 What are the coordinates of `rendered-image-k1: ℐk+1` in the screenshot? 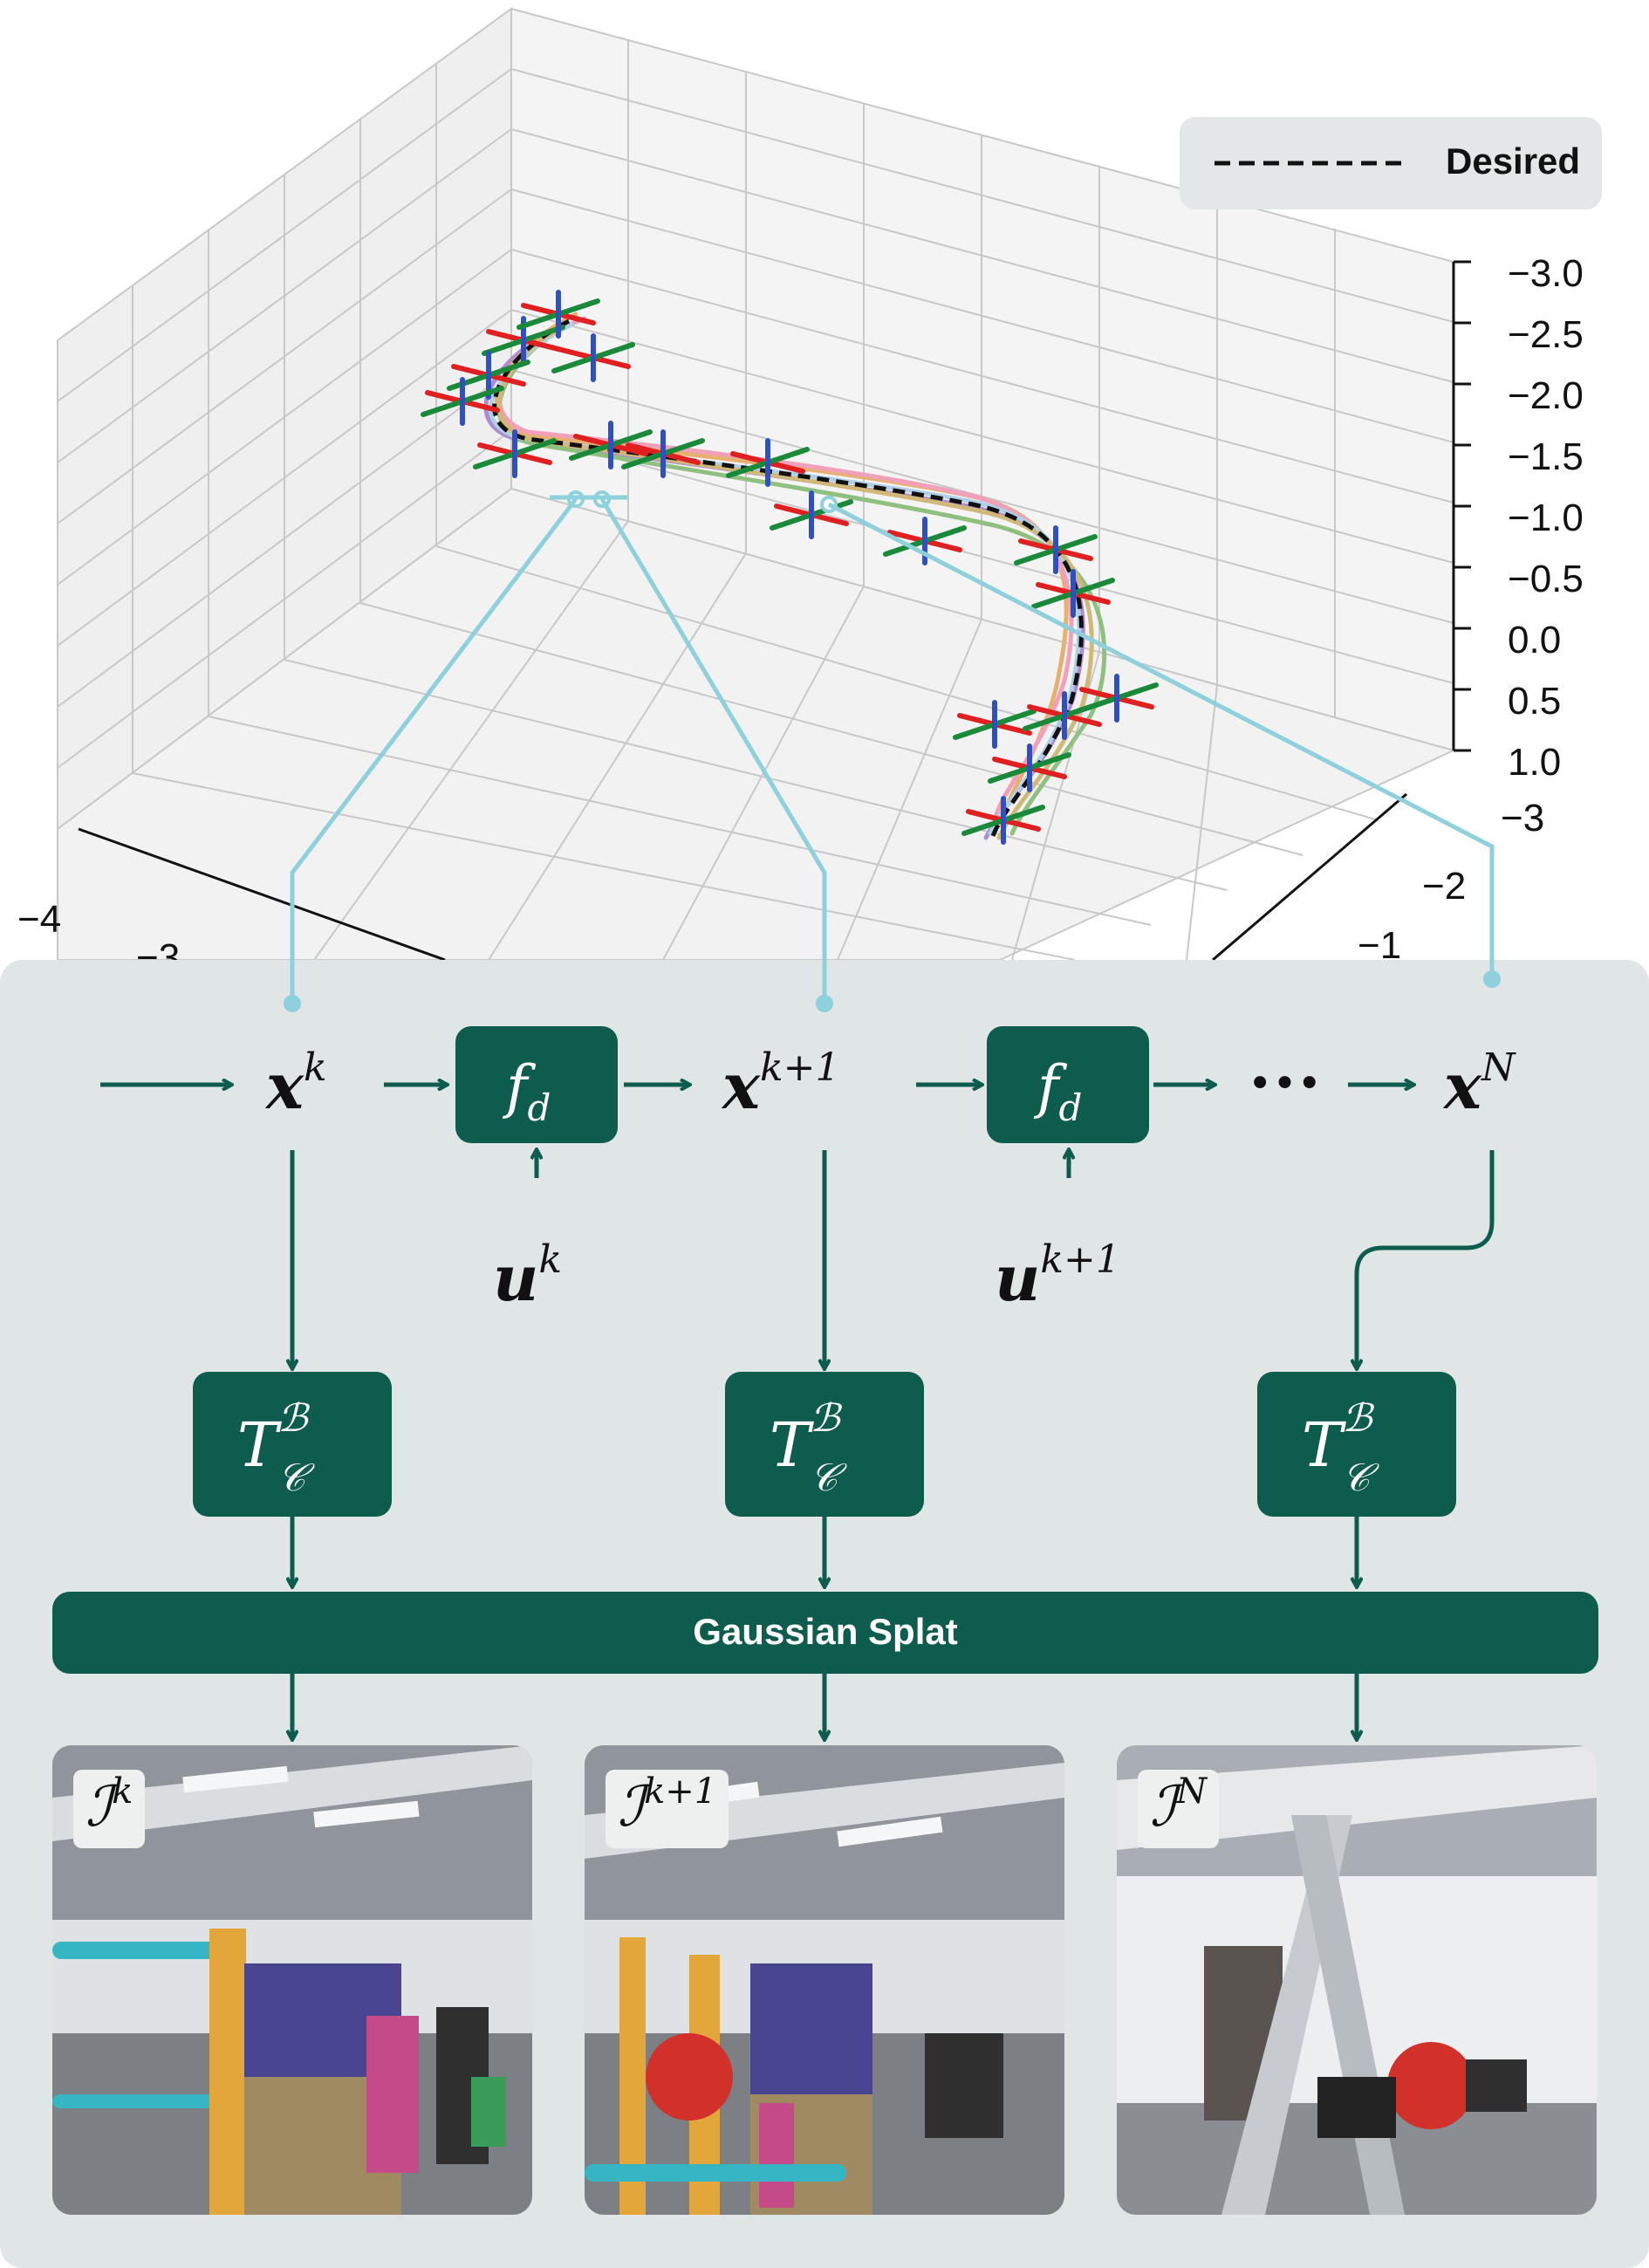 It's located at (824, 1980).